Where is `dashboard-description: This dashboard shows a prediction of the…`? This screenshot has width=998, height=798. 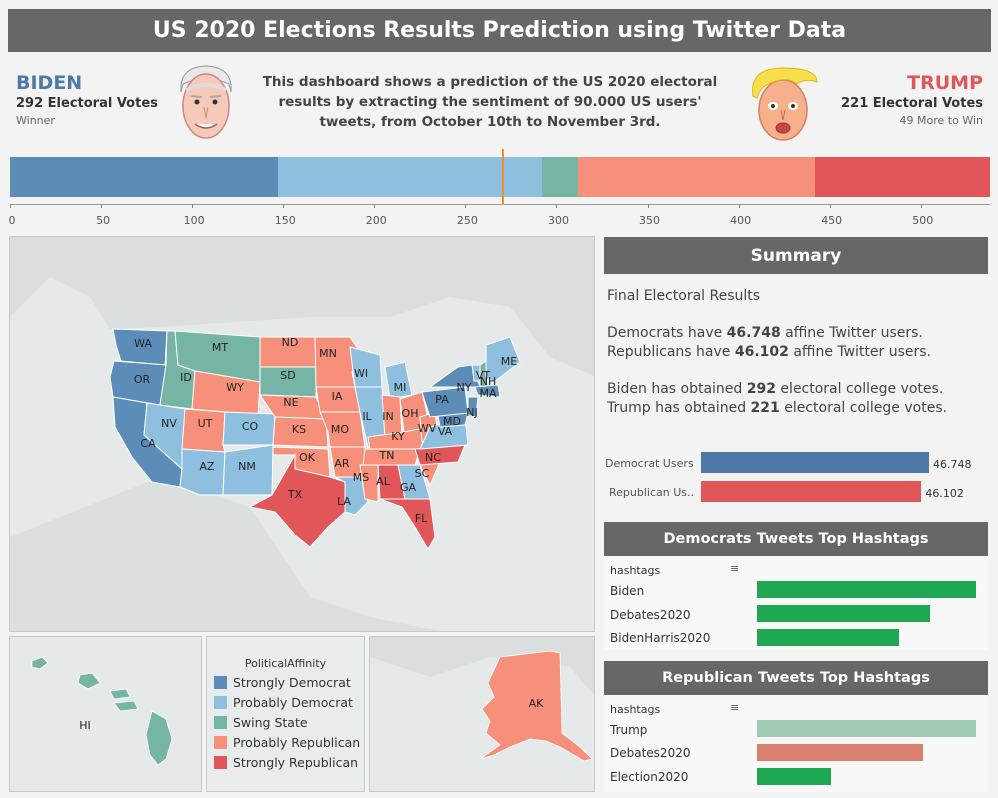
dashboard-description: This dashboard shows a prediction of the… is located at coordinates (490, 102).